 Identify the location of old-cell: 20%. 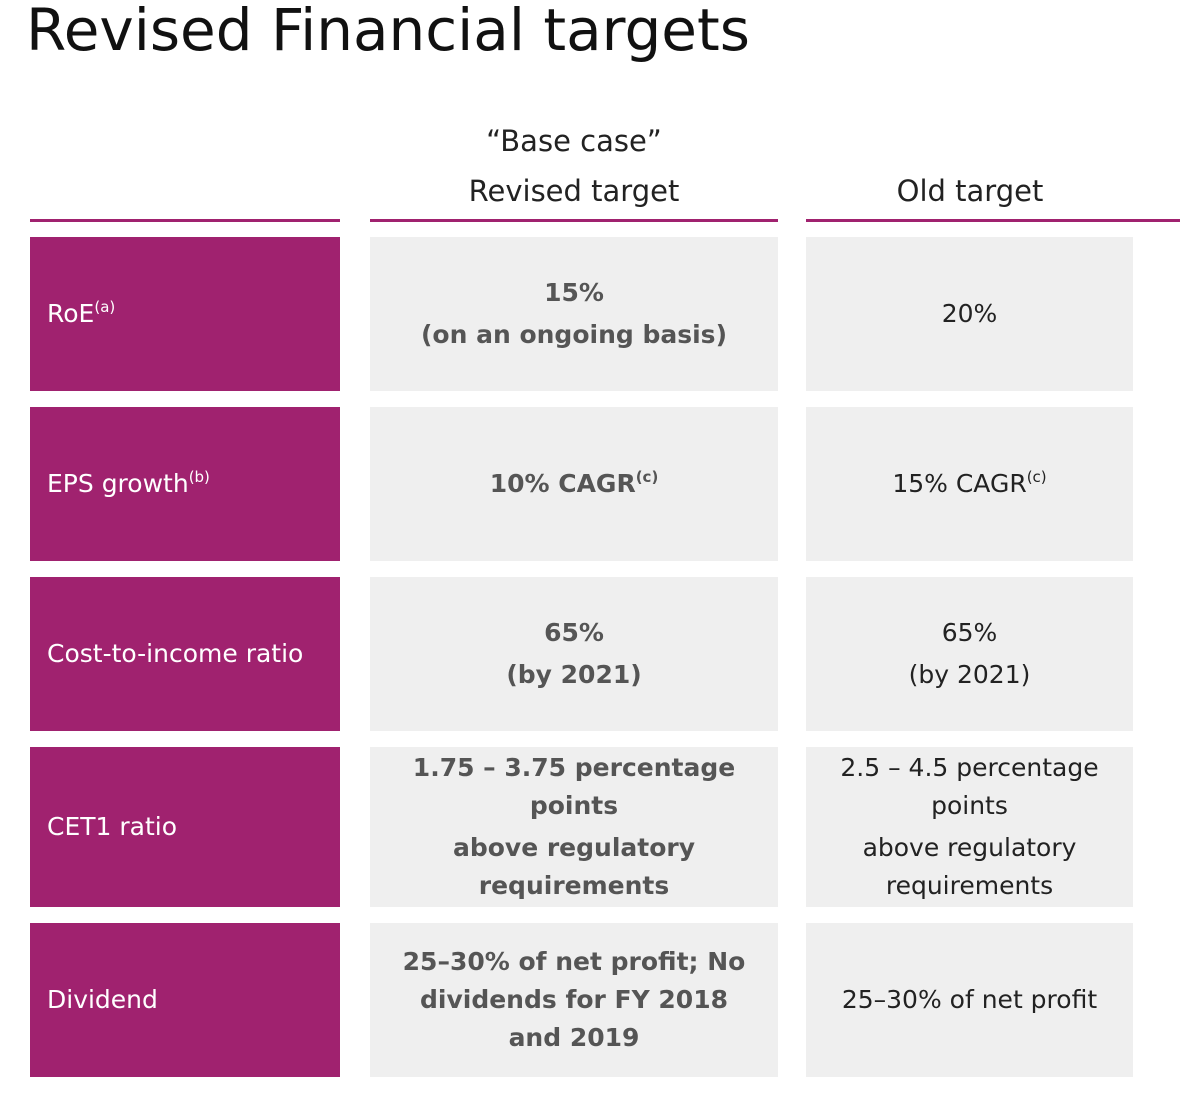
(969, 314).